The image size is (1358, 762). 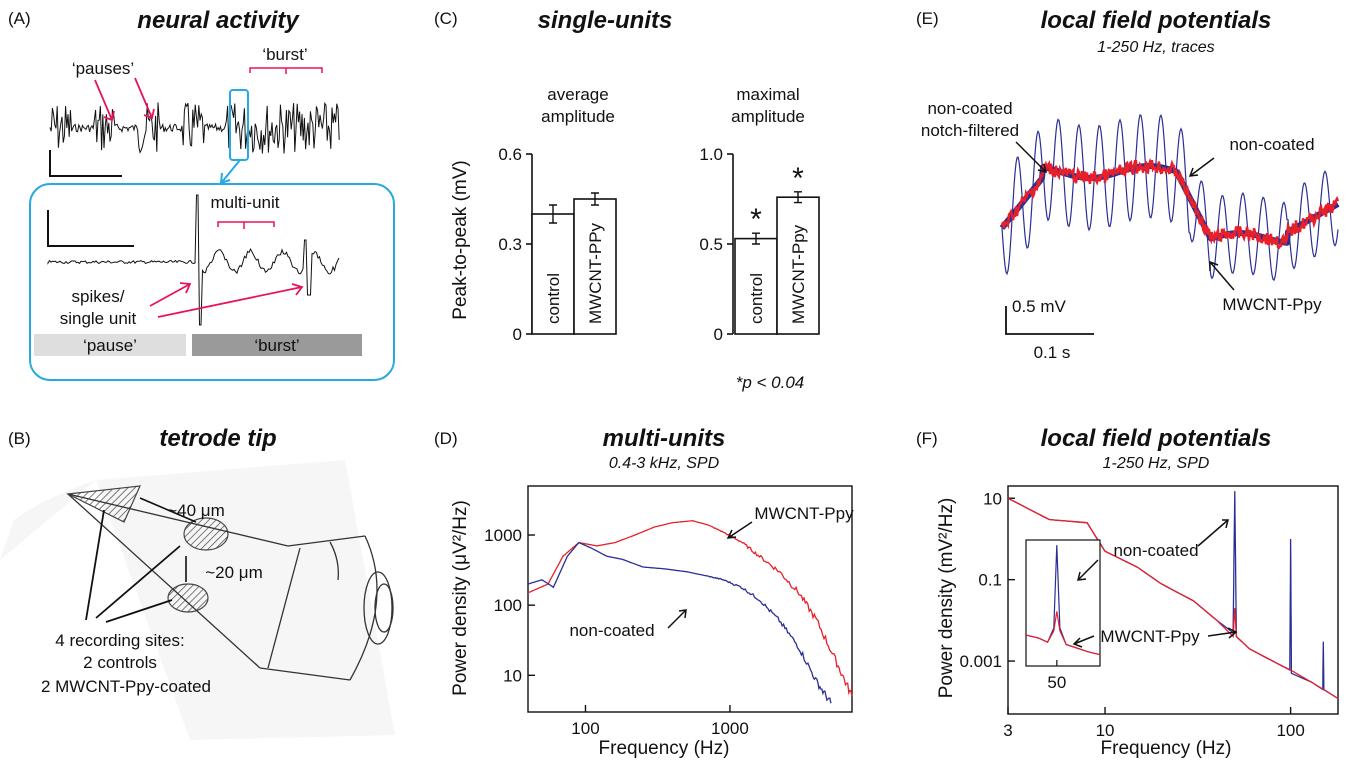 What do you see at coordinates (730, 728) in the screenshot?
I see `x-tick-label: 1000` at bounding box center [730, 728].